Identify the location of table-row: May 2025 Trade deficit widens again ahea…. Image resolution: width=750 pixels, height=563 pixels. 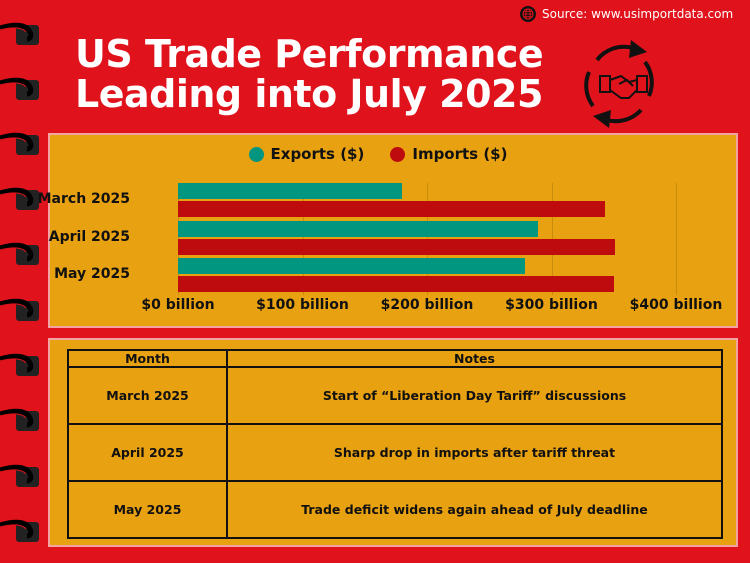
(395, 509).